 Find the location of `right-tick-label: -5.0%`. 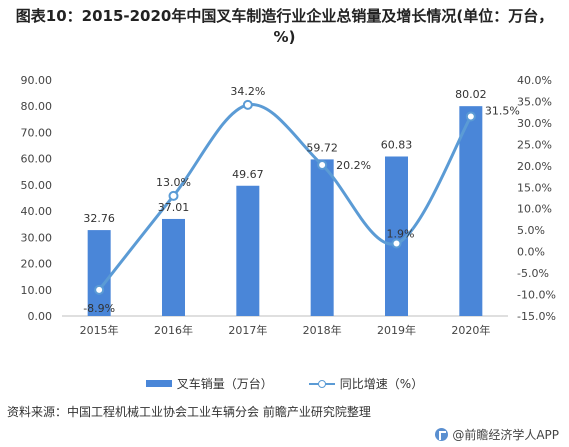

right-tick-label: -5.0% is located at coordinates (533, 273).